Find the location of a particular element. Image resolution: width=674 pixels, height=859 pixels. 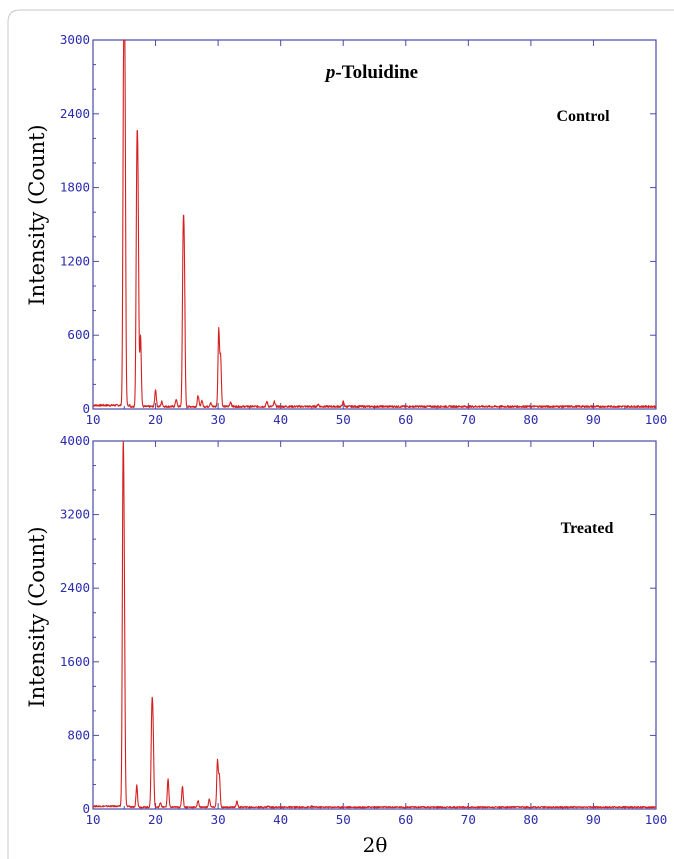

y-tick-label: 1200 is located at coordinates (75, 260).